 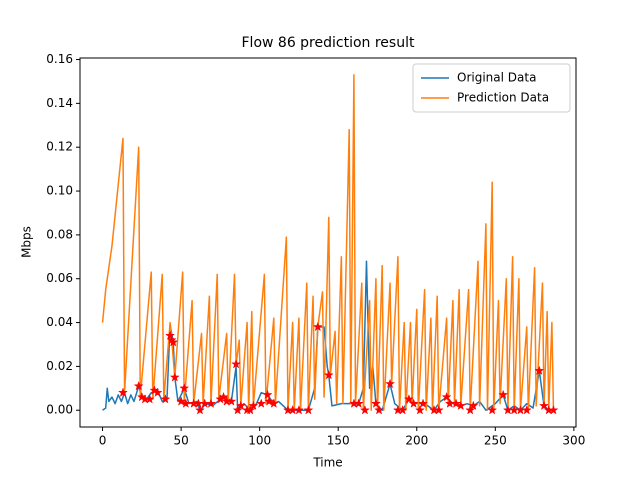 What do you see at coordinates (103, 441) in the screenshot?
I see `x-tick-label: 0` at bounding box center [103, 441].